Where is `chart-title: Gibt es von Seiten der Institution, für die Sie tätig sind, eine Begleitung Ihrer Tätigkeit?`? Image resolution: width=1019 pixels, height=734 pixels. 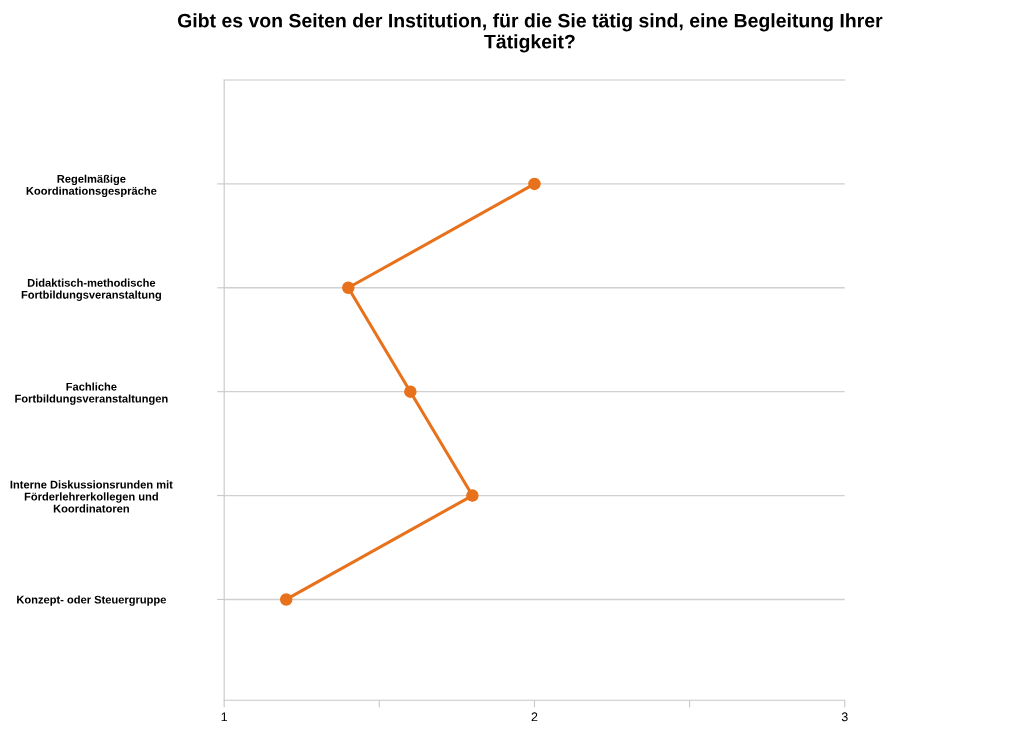 chart-title: Gibt es von Seiten der Institution, für die Sie tätig sind, eine Begleitung Ihrer Tätigkeit? is located at coordinates (530, 33).